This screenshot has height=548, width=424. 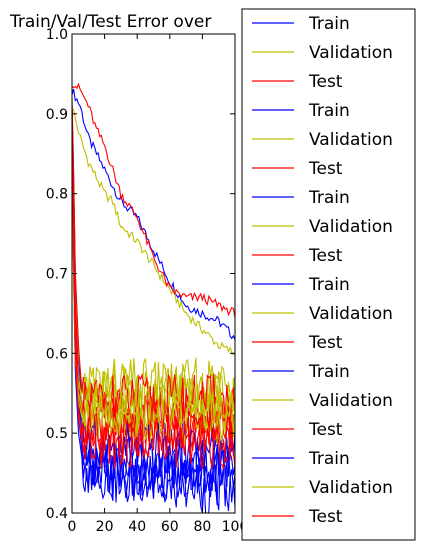 What do you see at coordinates (72, 527) in the screenshot?
I see `x-tick-label: 0` at bounding box center [72, 527].